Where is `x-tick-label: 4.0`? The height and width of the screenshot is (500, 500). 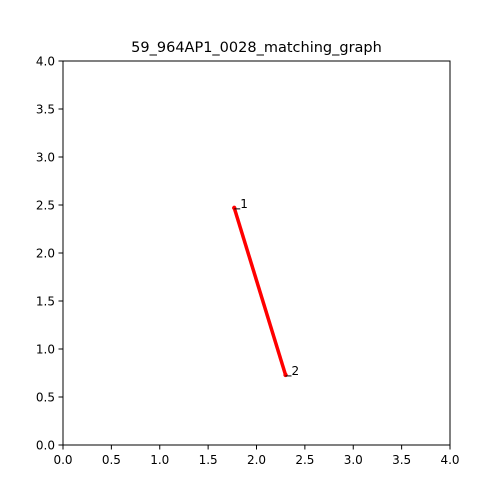
x-tick-label: 4.0 is located at coordinates (449, 460).